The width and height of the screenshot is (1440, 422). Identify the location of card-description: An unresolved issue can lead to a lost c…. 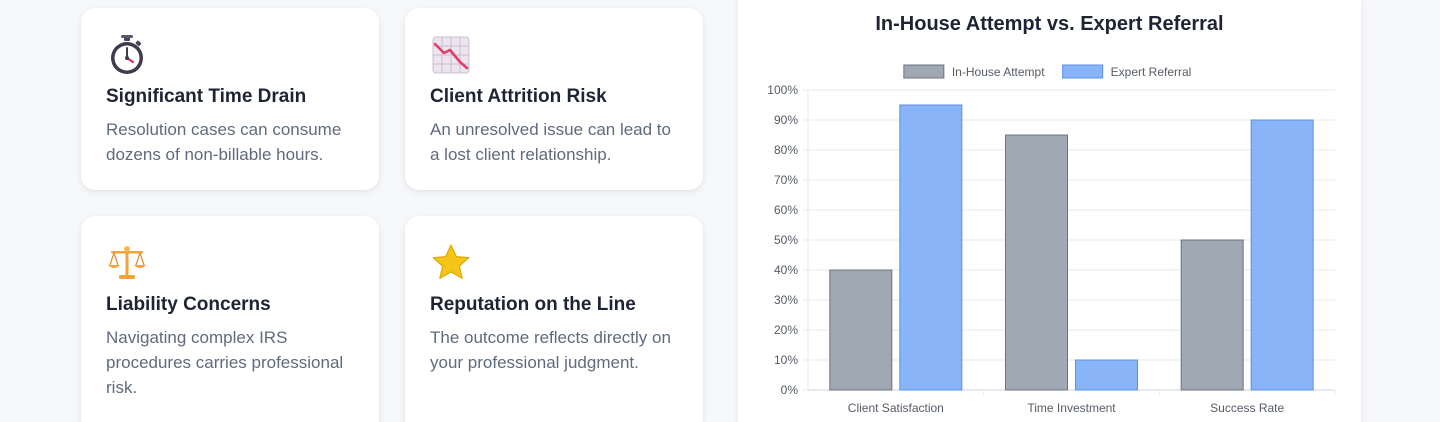
(550, 142).